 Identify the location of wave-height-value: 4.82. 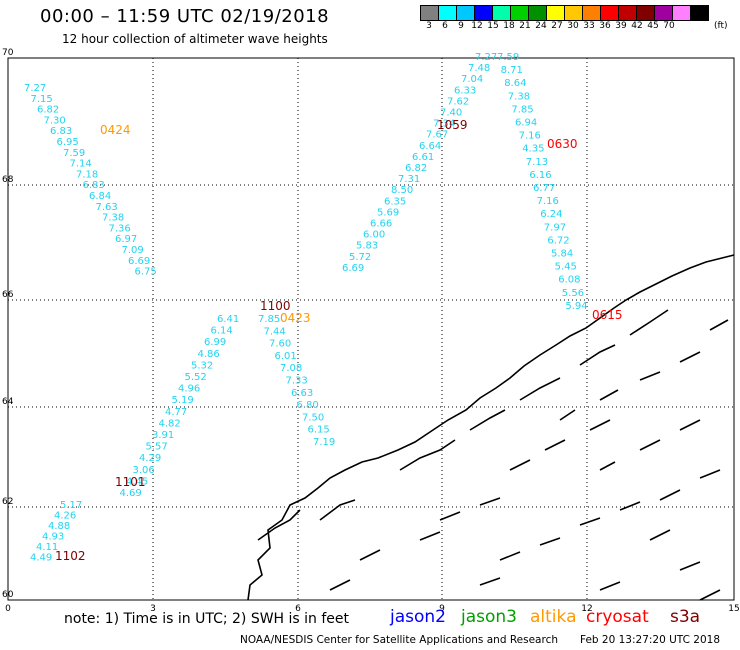
(170, 423).